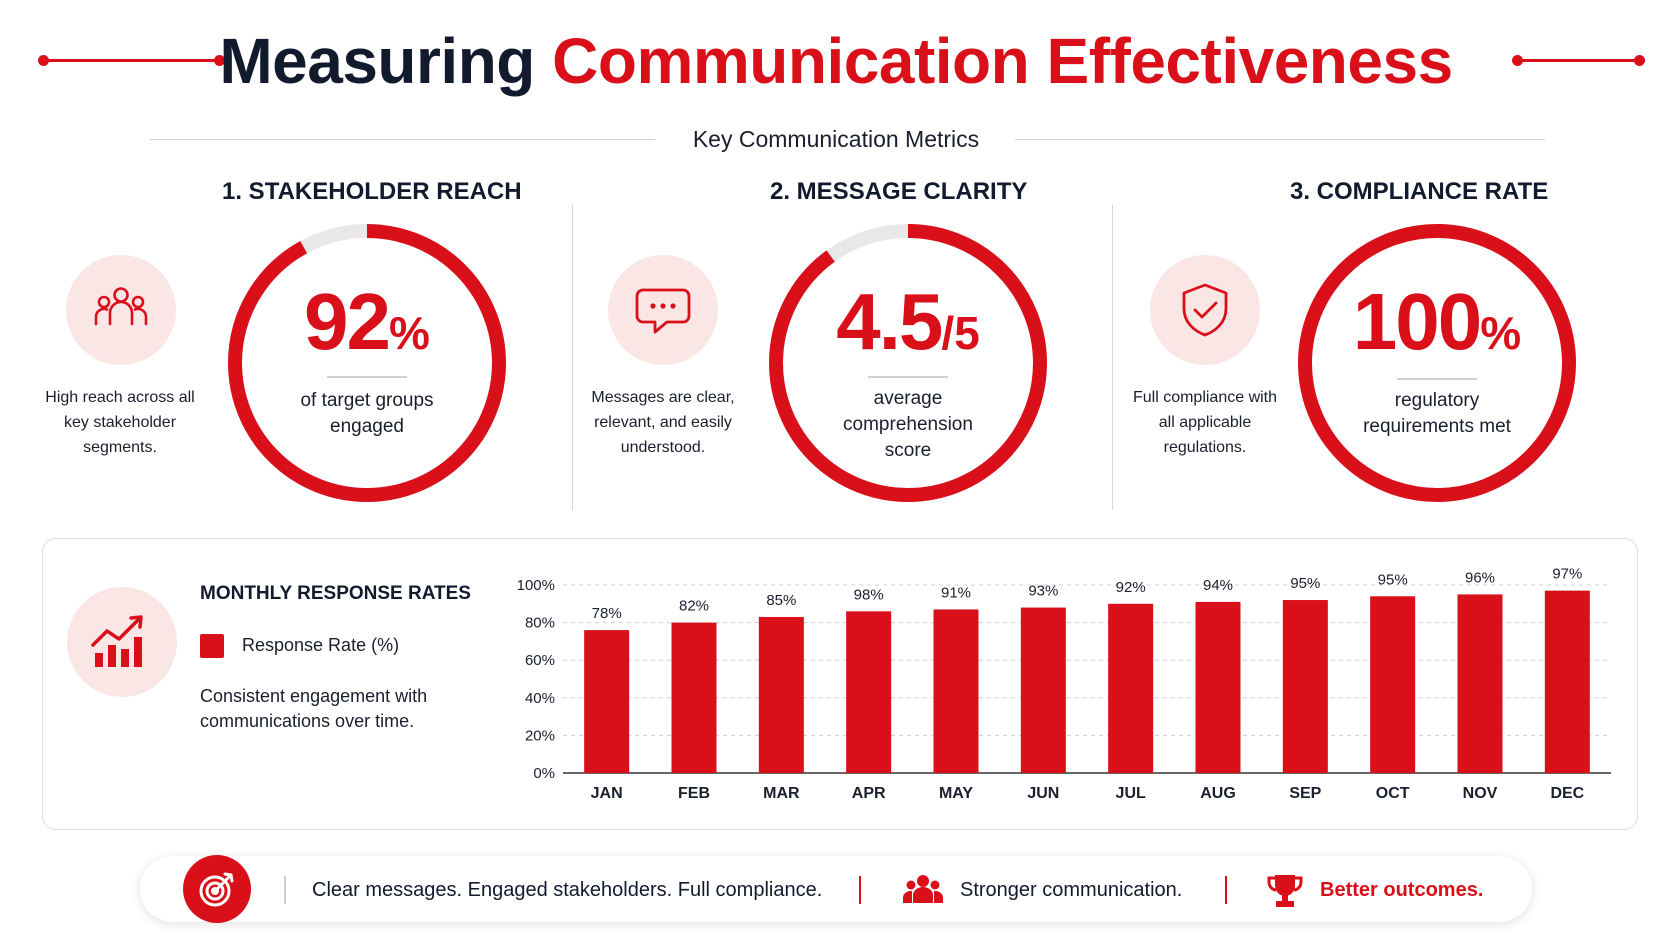 This screenshot has height=941, width=1672. Describe the element at coordinates (836, 889) in the screenshot. I see `footer-banner` at that location.